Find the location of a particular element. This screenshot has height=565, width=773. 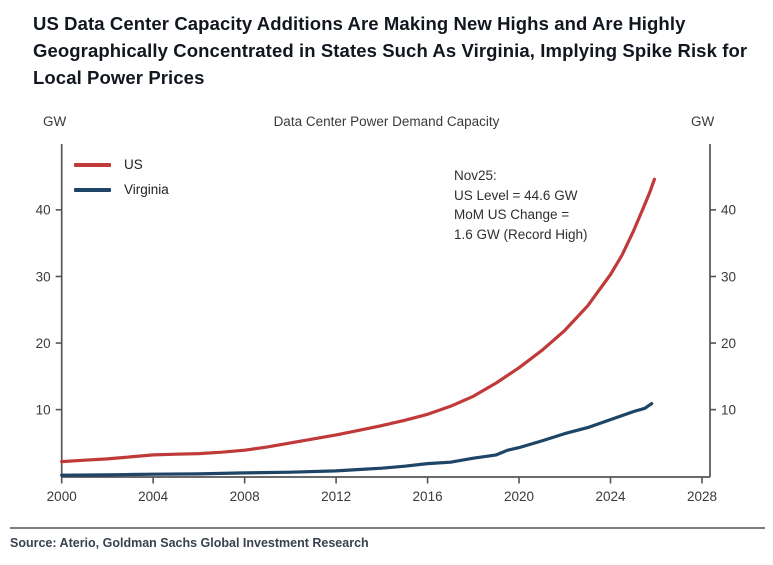

us-line-swatch is located at coordinates (92, 164).